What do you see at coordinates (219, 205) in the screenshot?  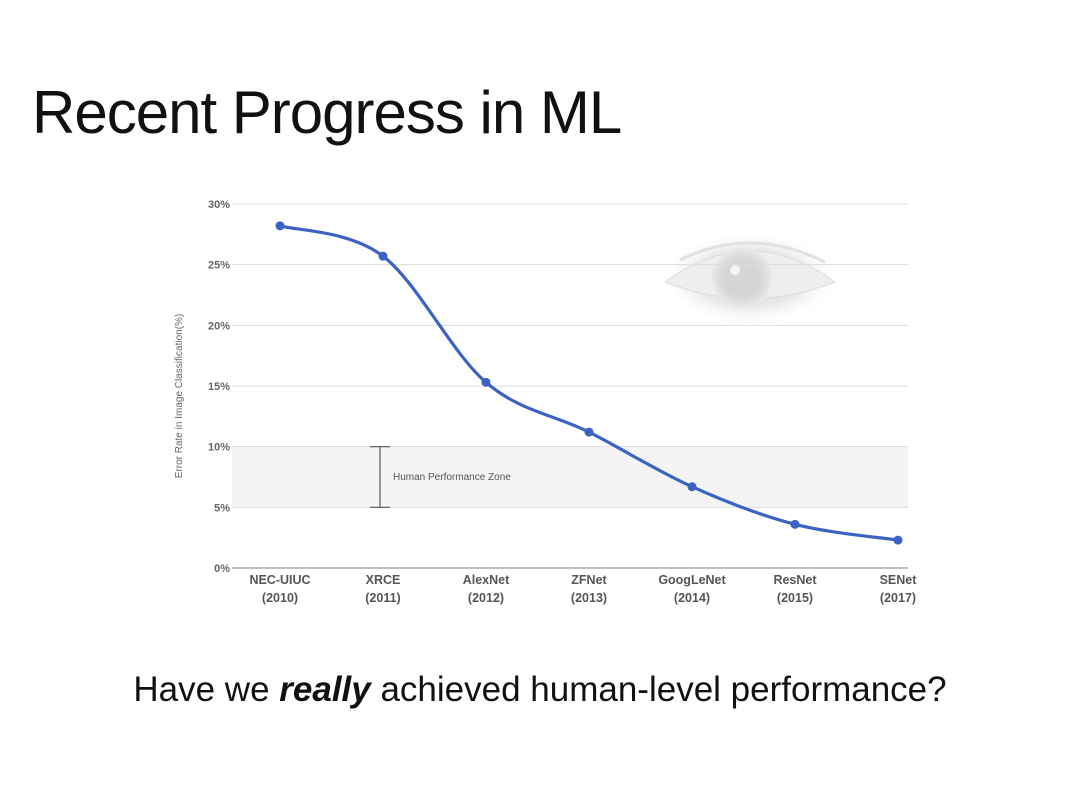 I see `y-tick-label: 30%` at bounding box center [219, 205].